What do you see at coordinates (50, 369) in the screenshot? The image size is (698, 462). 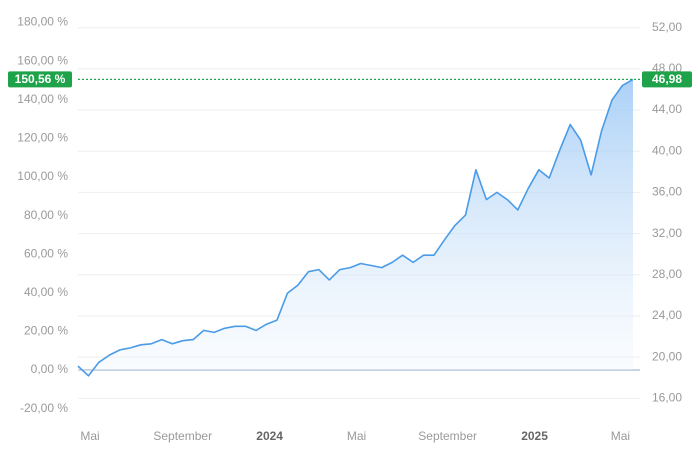 I see `y-tick-label: 0,00 %` at bounding box center [50, 369].